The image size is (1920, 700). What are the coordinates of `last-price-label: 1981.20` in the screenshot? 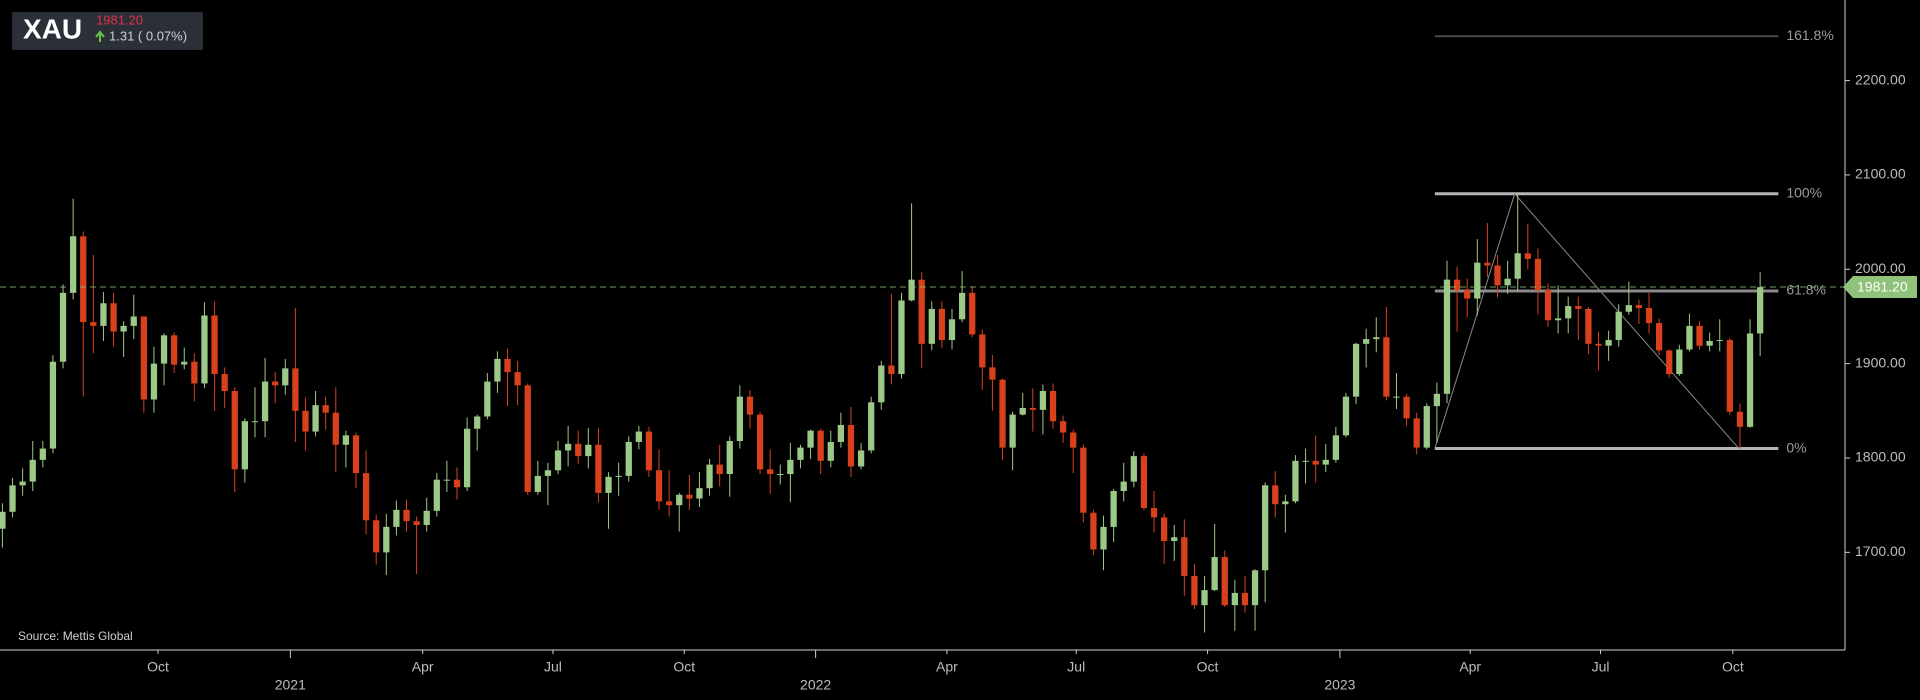 It's located at (1882, 287).